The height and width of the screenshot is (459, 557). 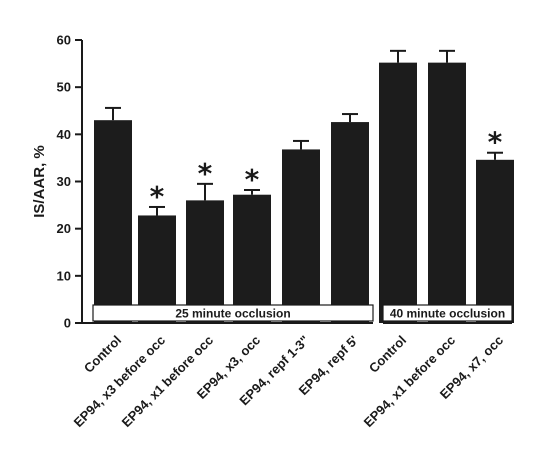 What do you see at coordinates (39, 181) in the screenshot?
I see `y-axis-title: IS/AAR, %` at bounding box center [39, 181].